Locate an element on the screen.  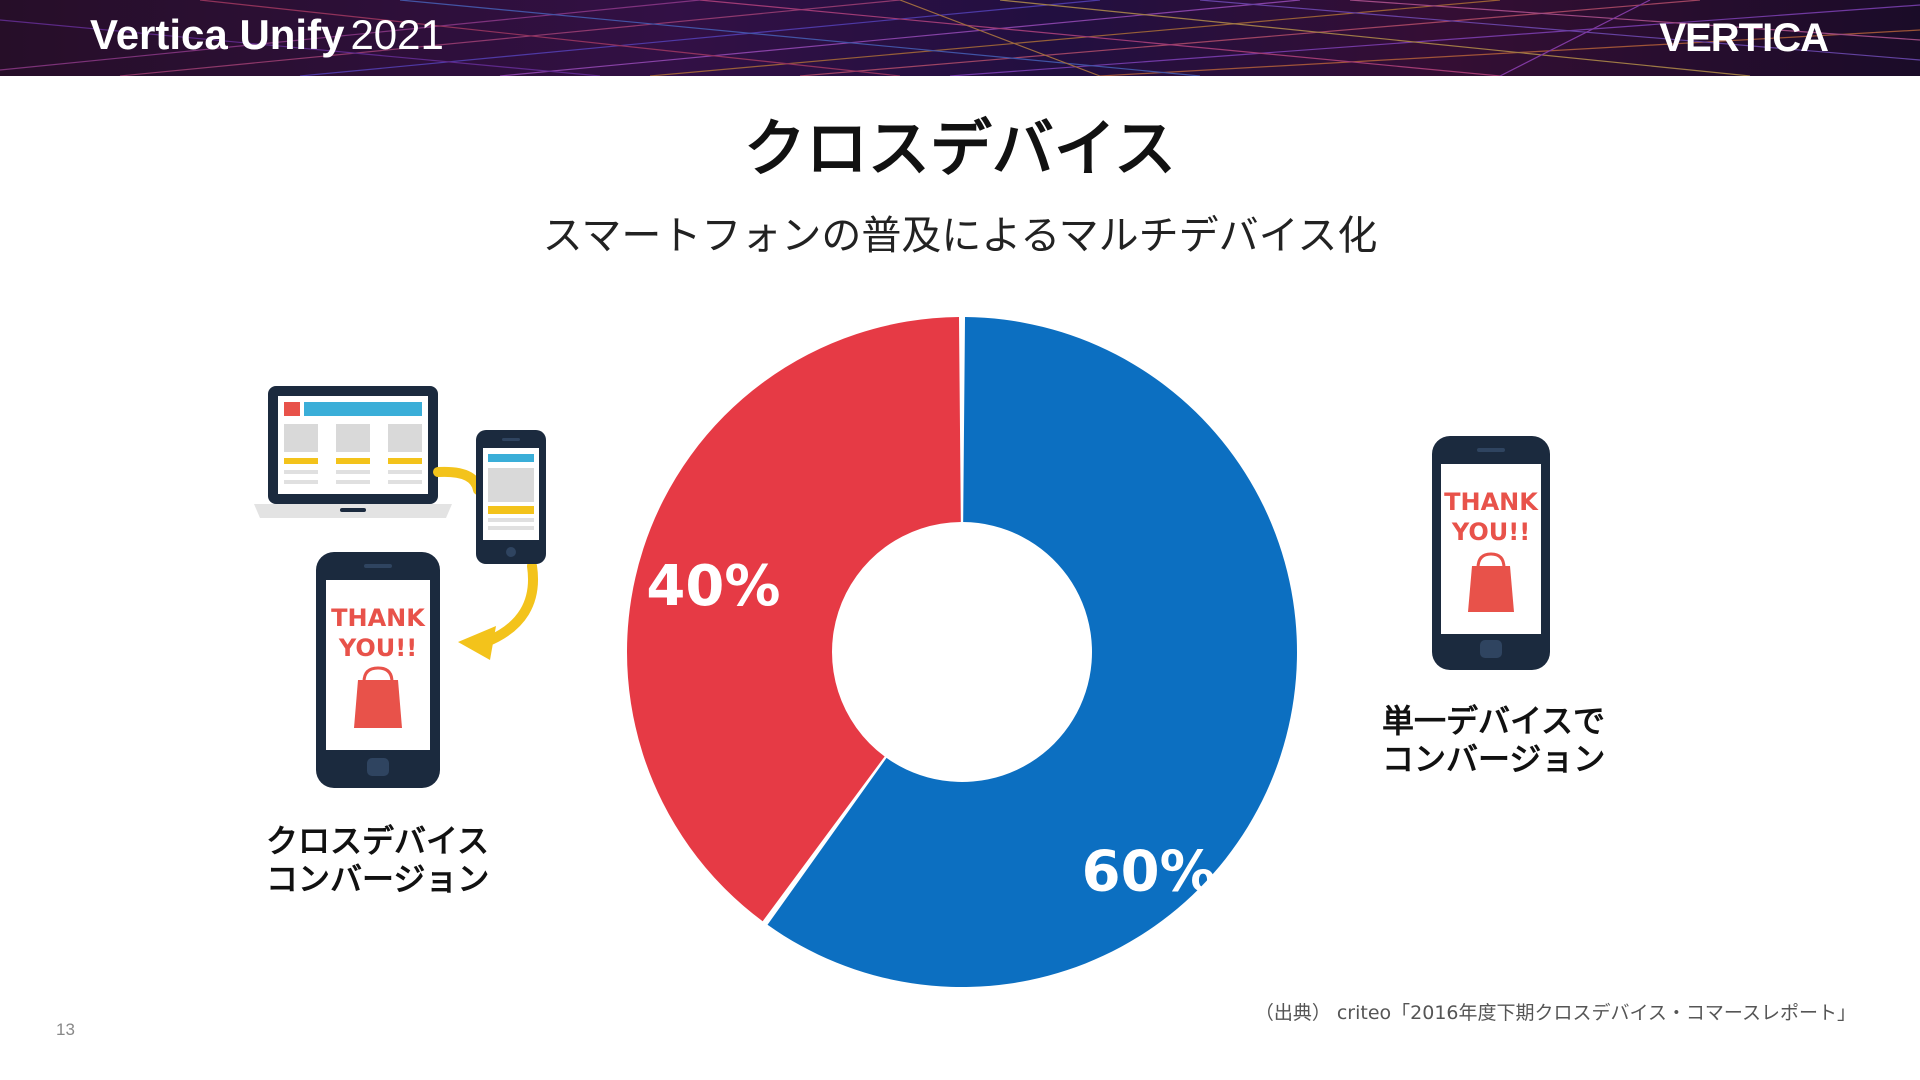
page-title: クロスデバイス is located at coordinates (960, 148).